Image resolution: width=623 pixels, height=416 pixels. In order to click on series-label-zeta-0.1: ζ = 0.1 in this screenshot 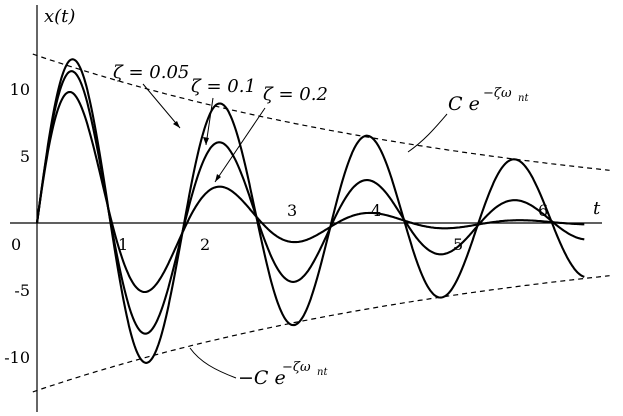, I will do `click(223, 86)`.